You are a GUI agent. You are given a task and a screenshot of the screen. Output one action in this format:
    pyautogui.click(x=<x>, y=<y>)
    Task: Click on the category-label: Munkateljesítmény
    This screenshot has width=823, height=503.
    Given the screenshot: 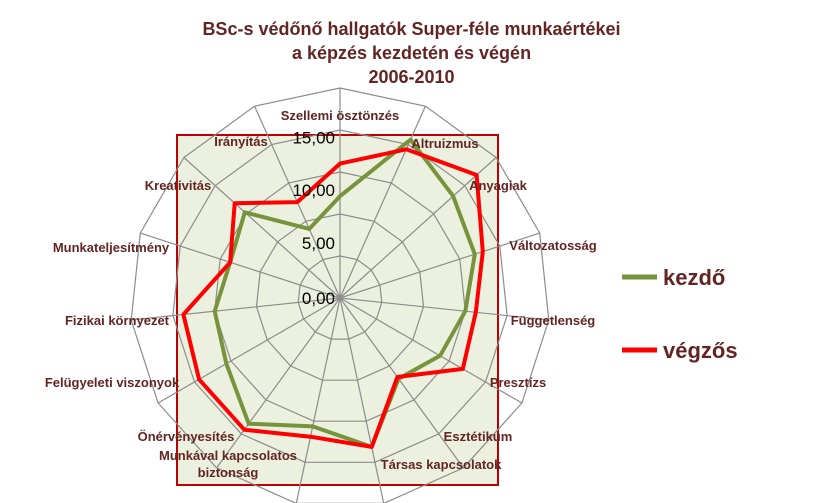 What is the action you would take?
    pyautogui.click(x=111, y=247)
    